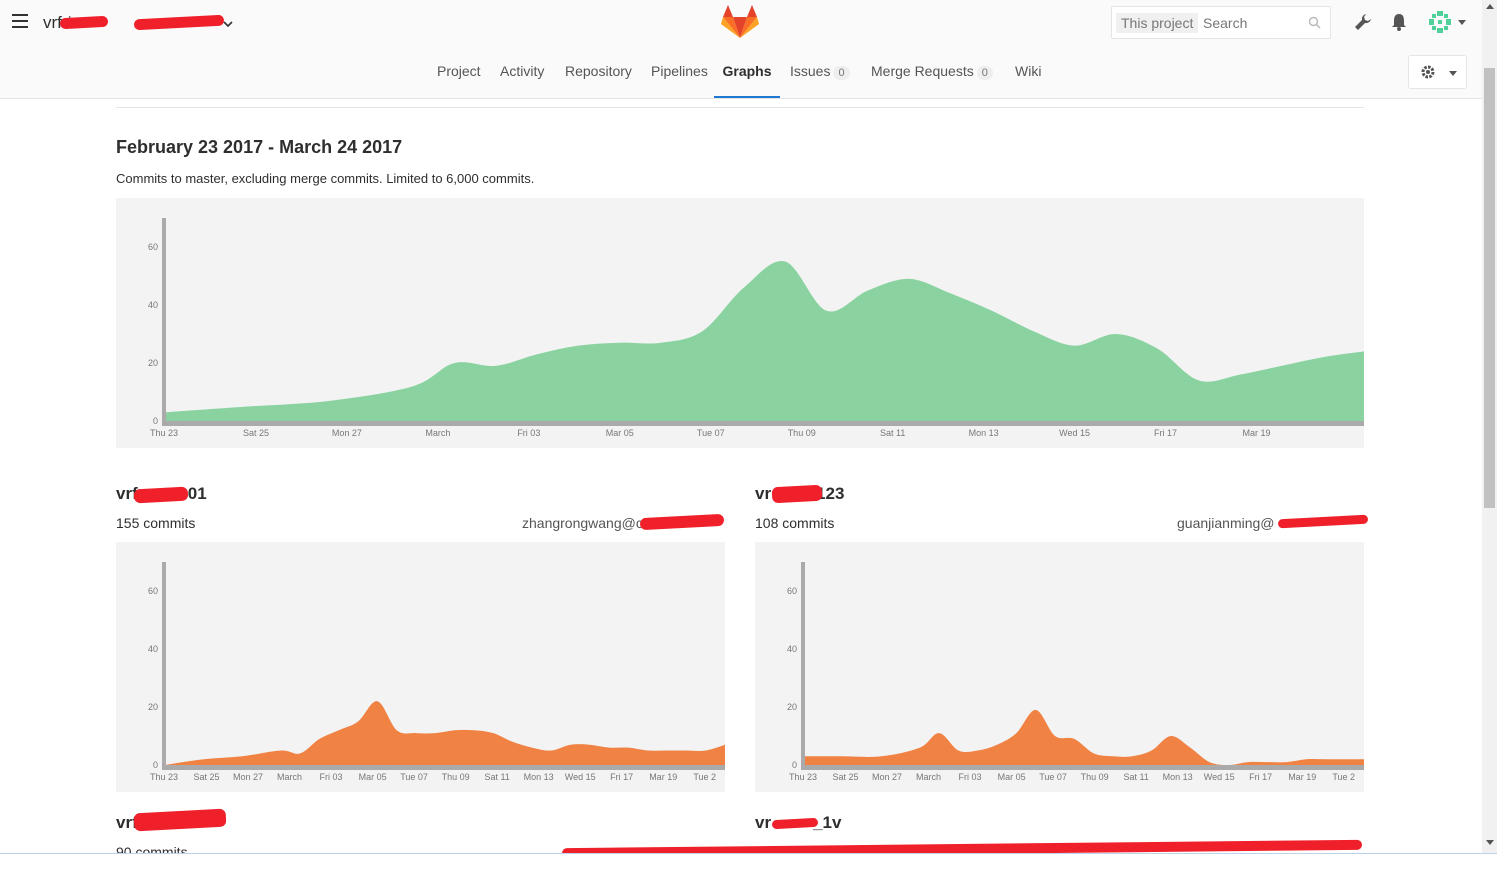  What do you see at coordinates (1253, 22) in the screenshot?
I see `search-input` at bounding box center [1253, 22].